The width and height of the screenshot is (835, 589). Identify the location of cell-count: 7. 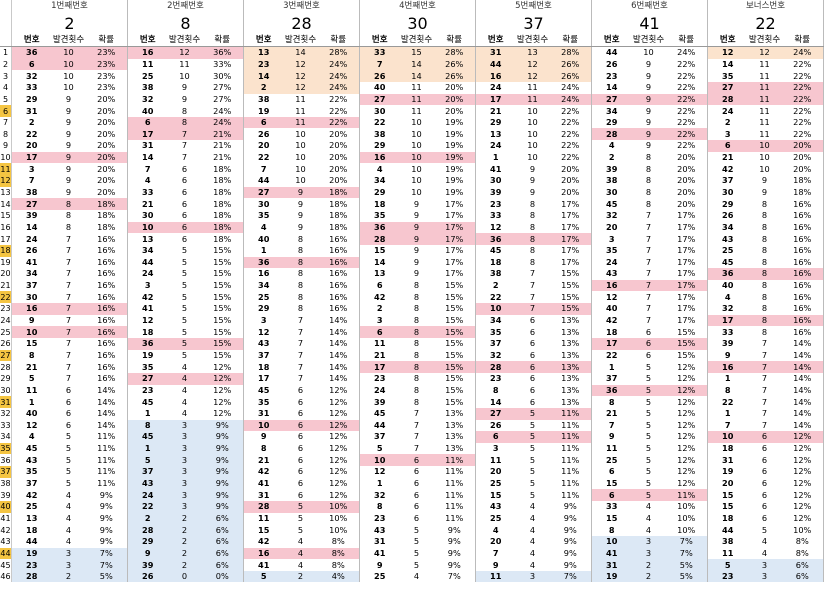
(184, 157).